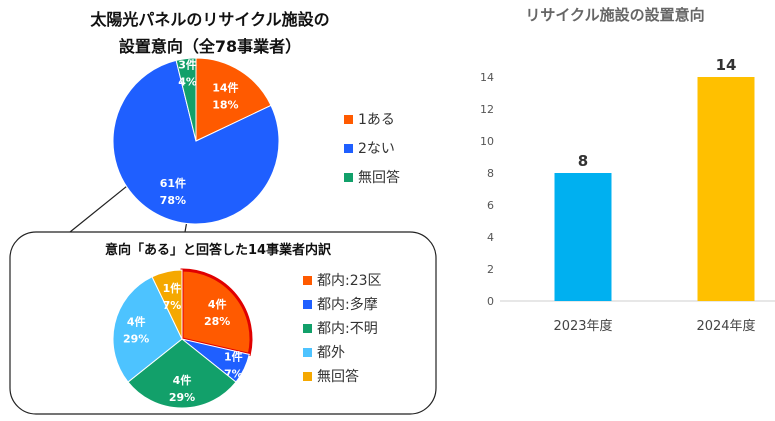 The image size is (775, 421). I want to click on main-pie-title-line-1: 太陽光パネルのリサイクル施設の, so click(210, 19).